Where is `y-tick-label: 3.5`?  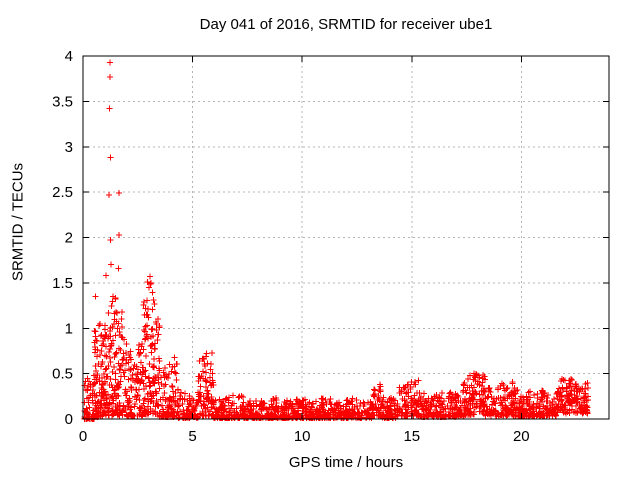
y-tick-label: 3.5 is located at coordinates (62, 101).